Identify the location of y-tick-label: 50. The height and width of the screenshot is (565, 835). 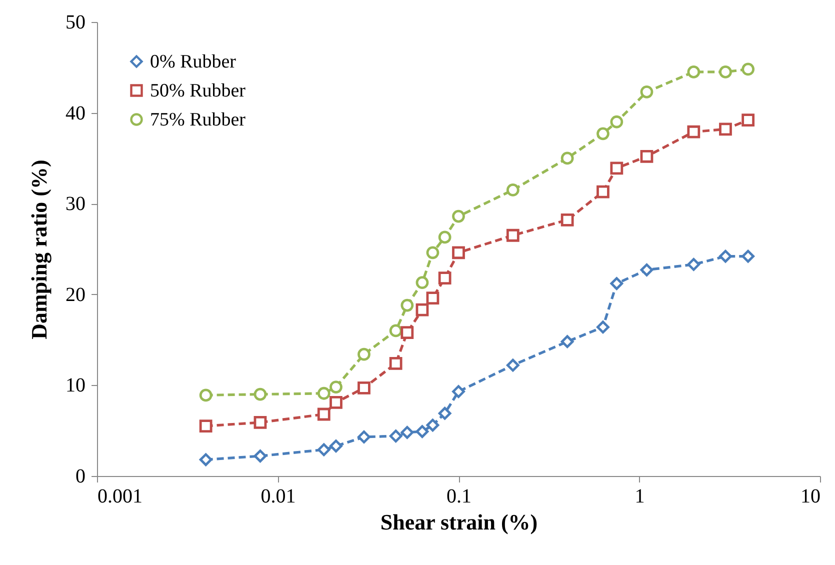
(76, 23).